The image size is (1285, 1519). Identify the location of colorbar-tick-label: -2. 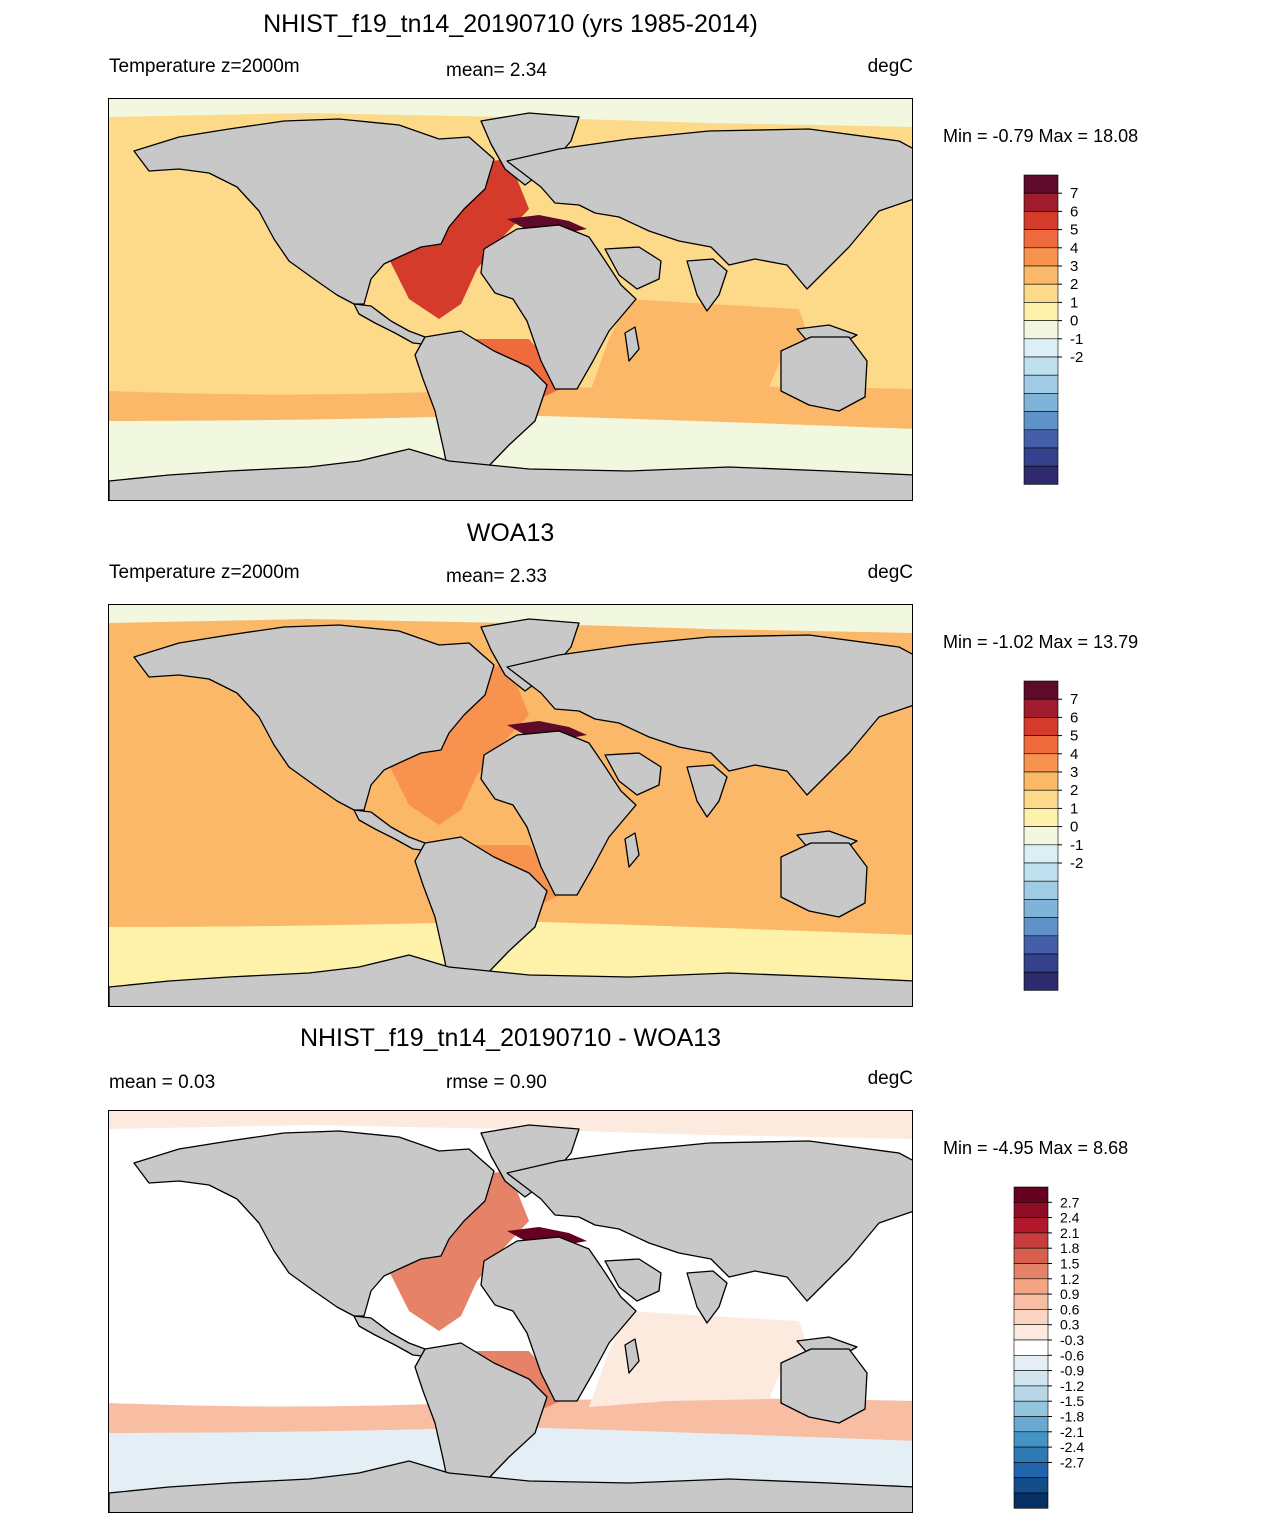
(1076, 357).